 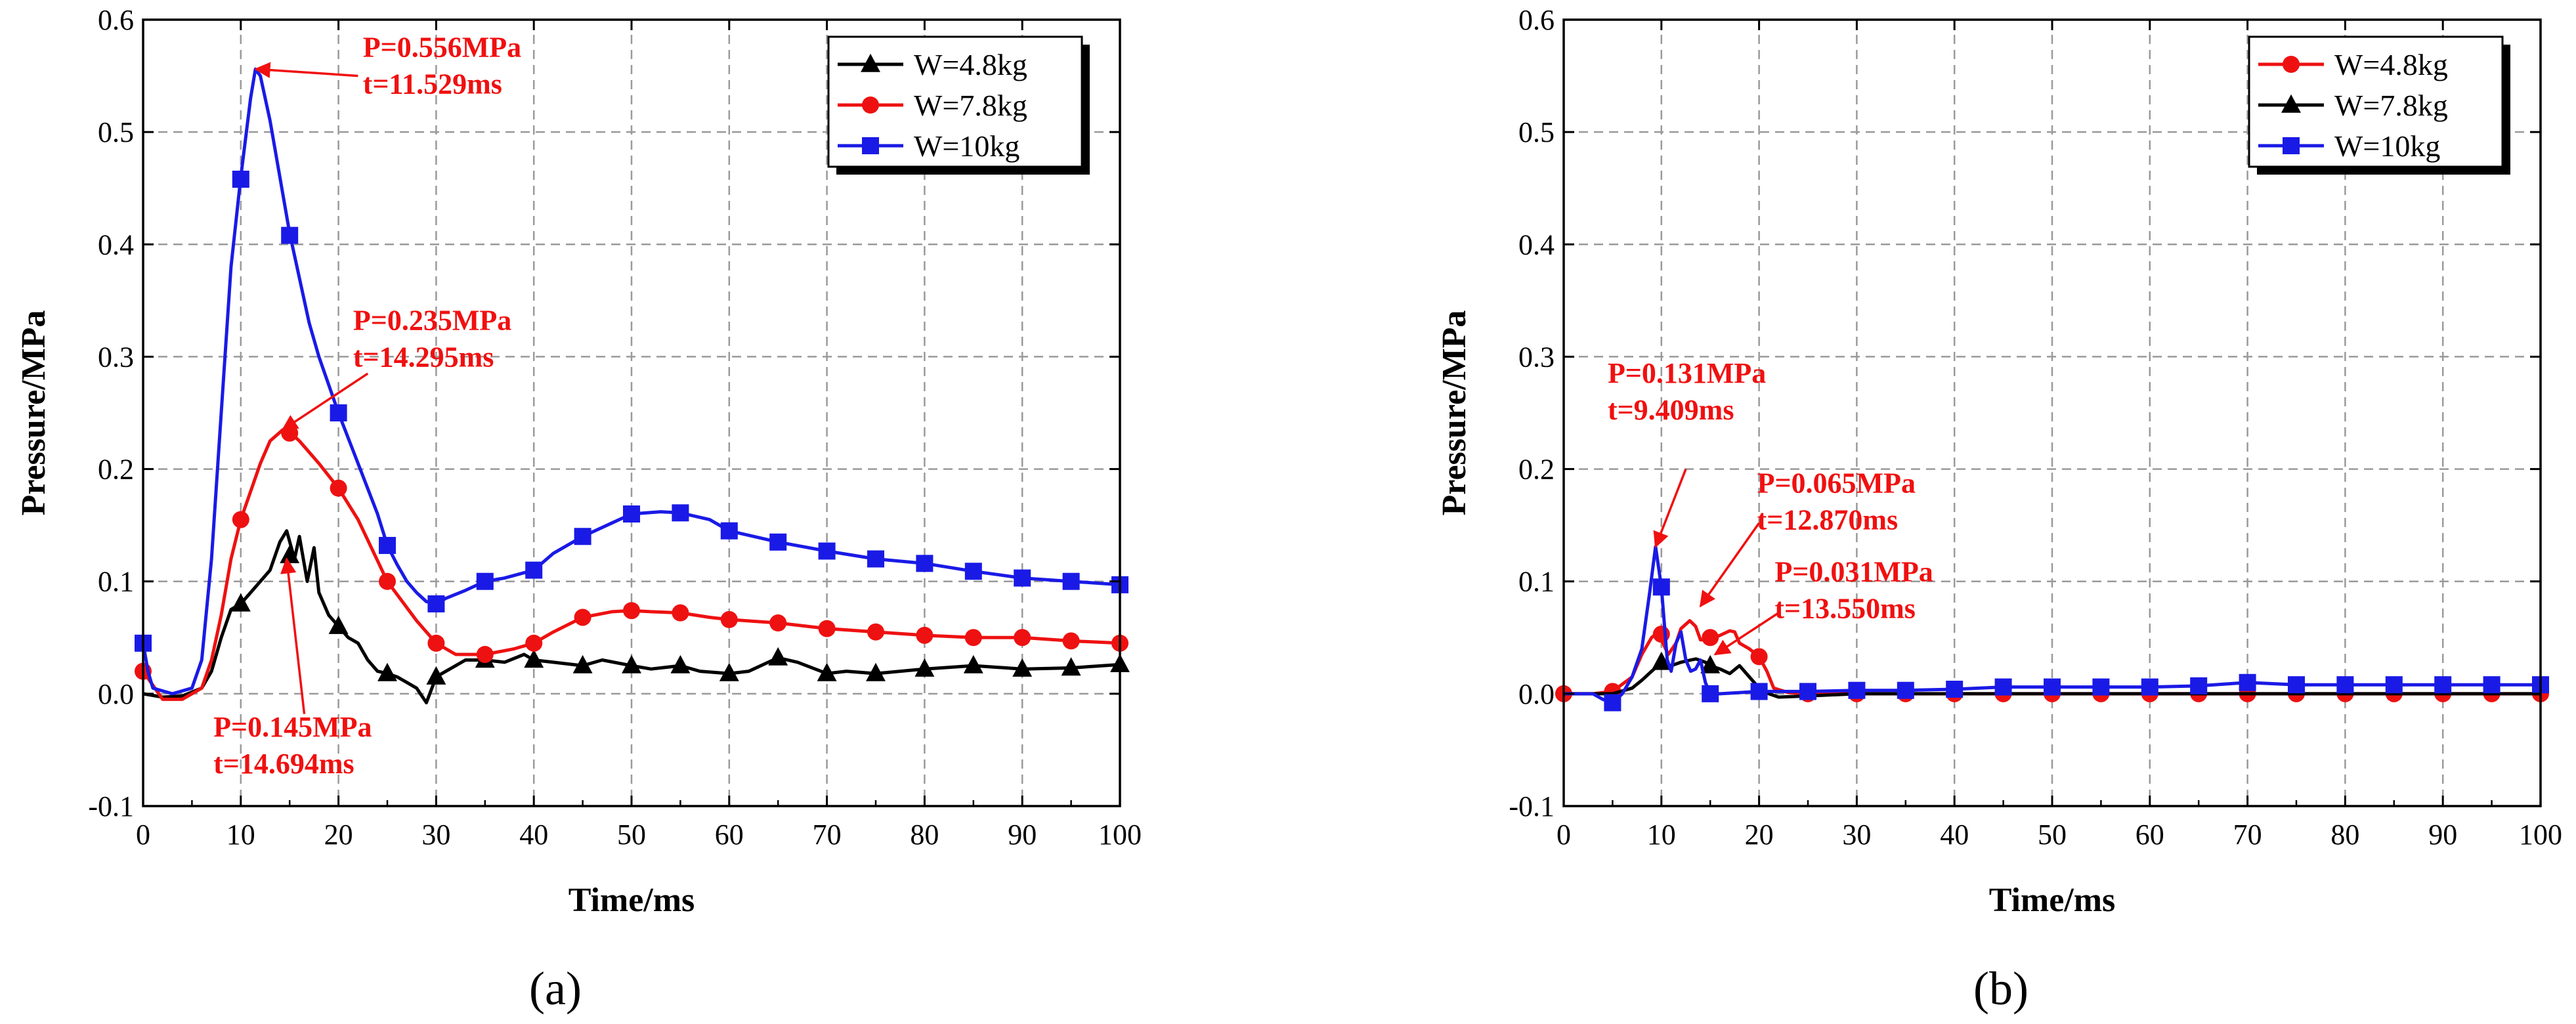 I want to click on panel-label: (b), so click(x=2001, y=988).